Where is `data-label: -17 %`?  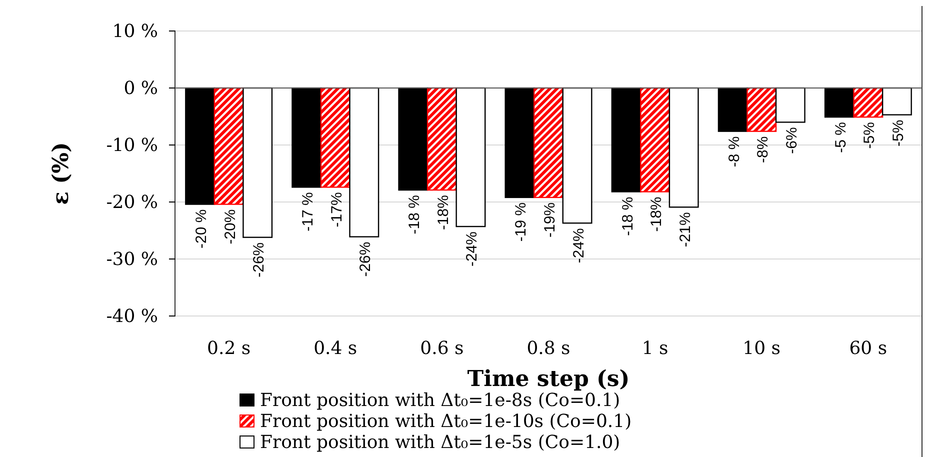 data-label: -17 % is located at coordinates (308, 212).